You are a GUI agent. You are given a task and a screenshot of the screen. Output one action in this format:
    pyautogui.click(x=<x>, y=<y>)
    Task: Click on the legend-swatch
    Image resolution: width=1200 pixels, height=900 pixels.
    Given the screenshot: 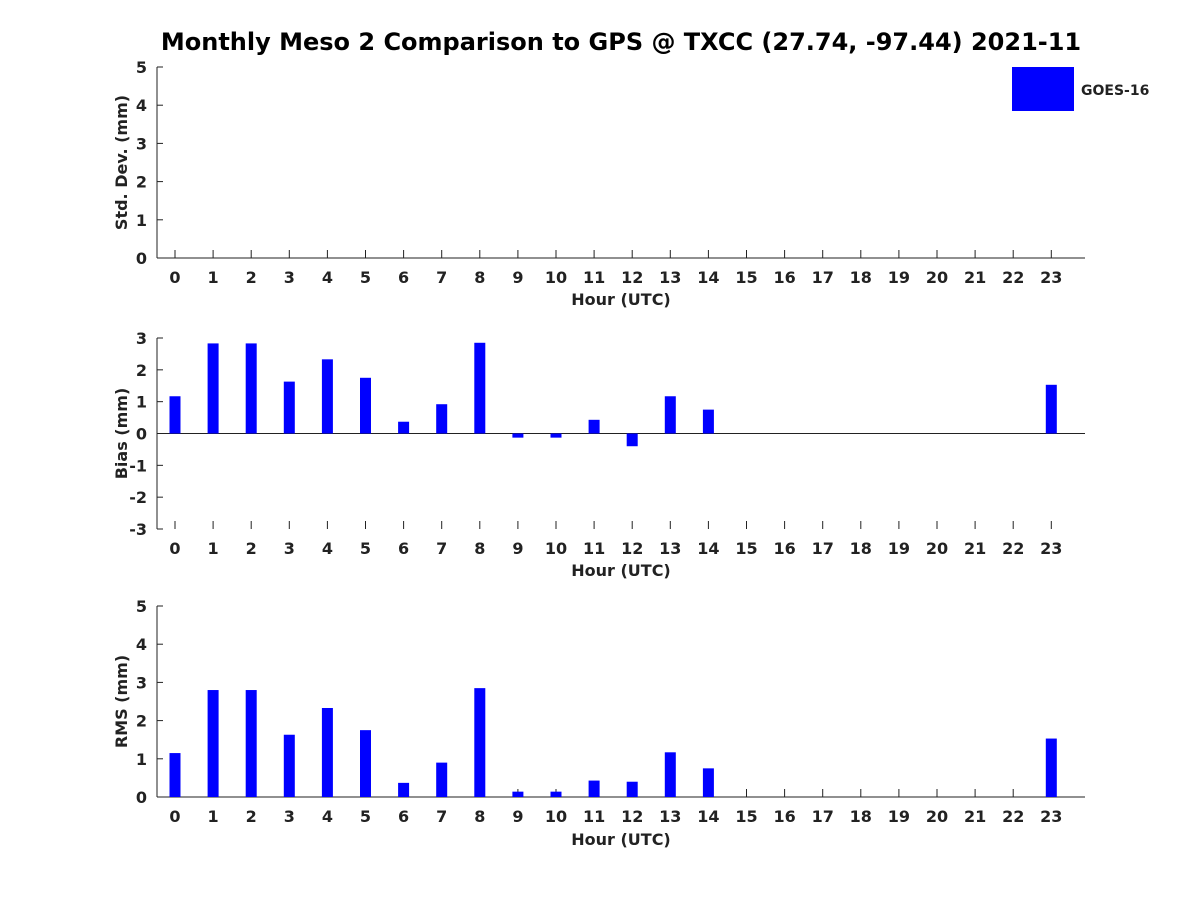 What is the action you would take?
    pyautogui.click(x=1043, y=89)
    